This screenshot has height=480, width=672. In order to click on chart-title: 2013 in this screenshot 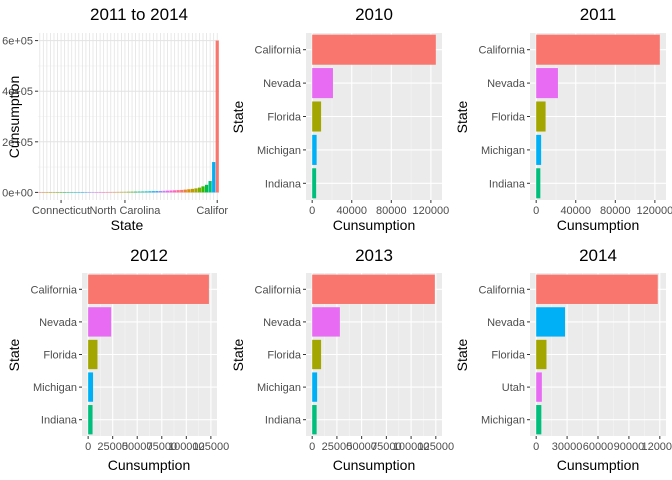, I will do `click(374, 255)`.